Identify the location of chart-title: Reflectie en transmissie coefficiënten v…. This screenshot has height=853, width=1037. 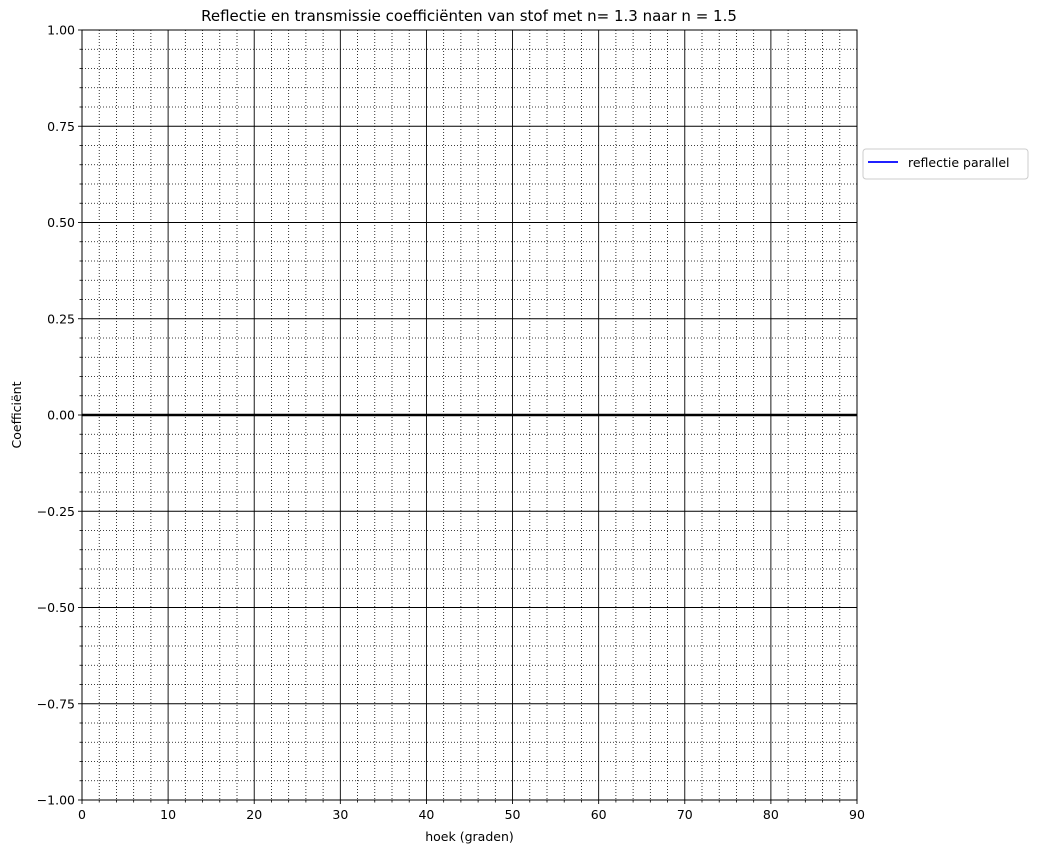
(469, 16).